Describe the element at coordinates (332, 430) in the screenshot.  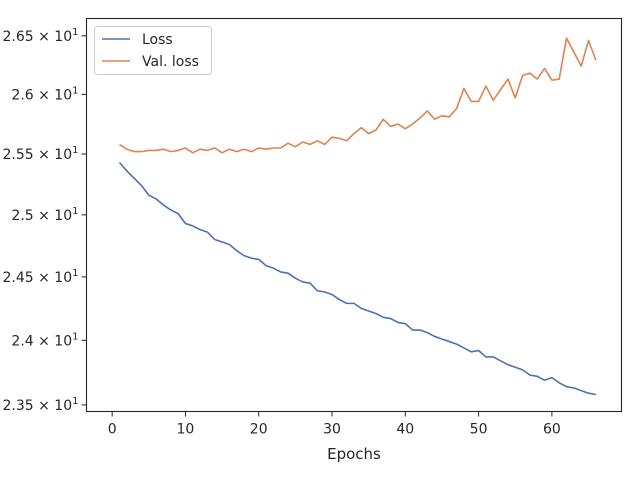
I see `x-tick-label: 30` at that location.